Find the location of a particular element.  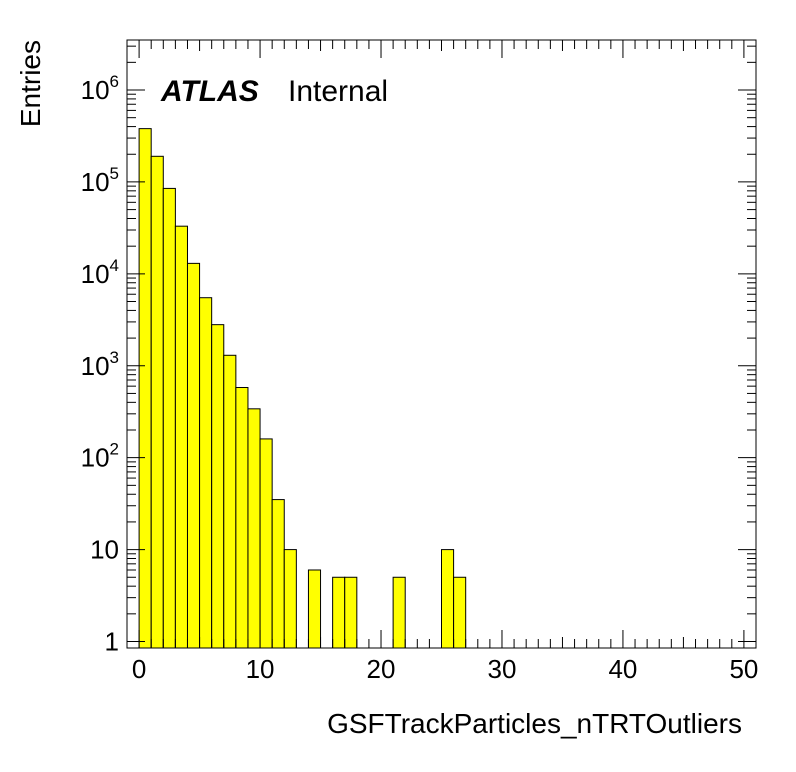

y-tick-label: 10² is located at coordinates (100, 456).